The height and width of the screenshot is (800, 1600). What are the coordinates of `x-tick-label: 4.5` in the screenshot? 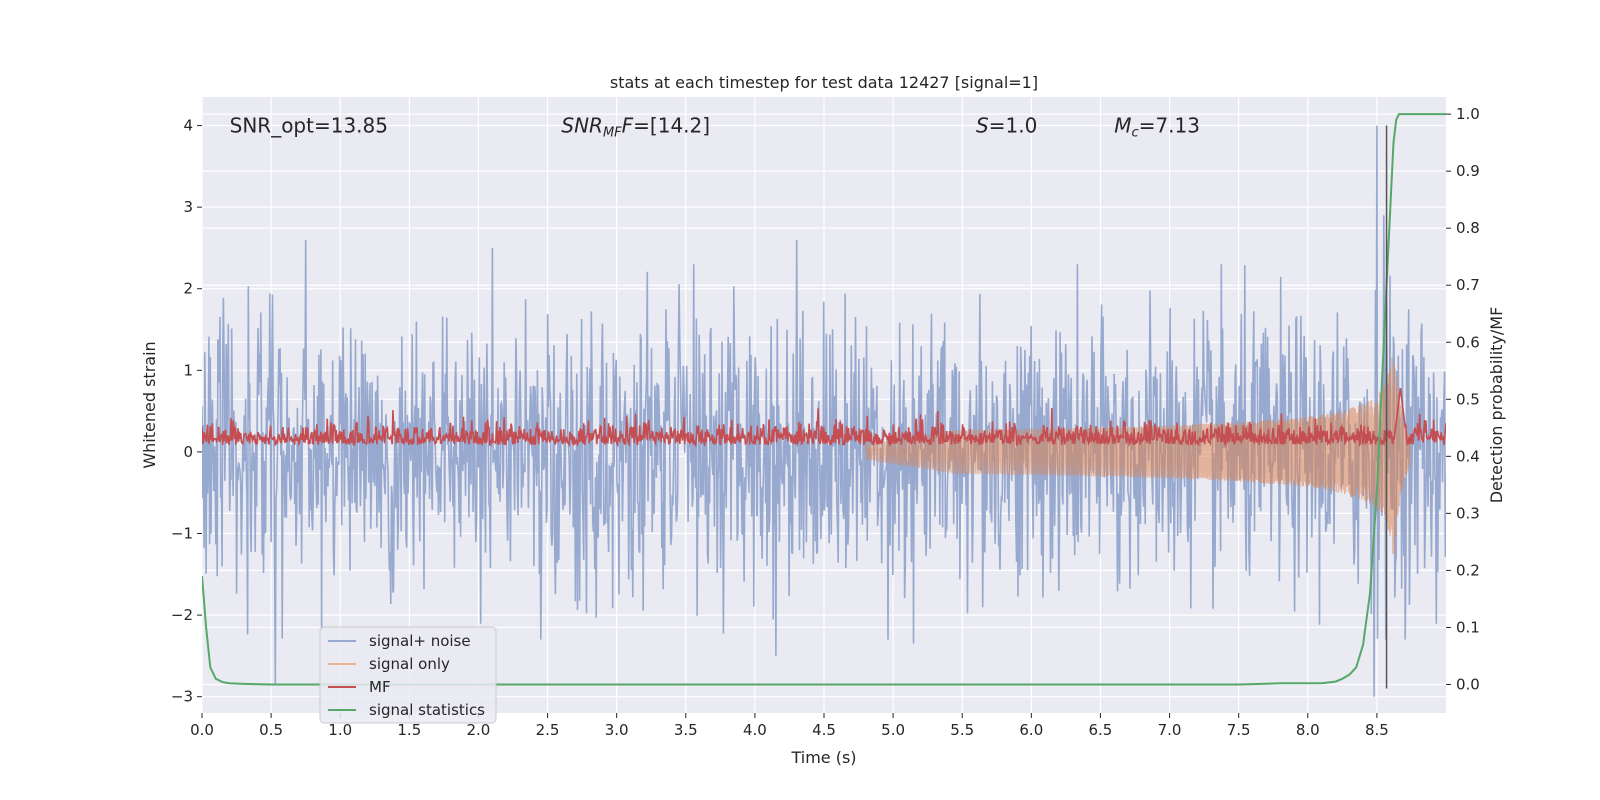 It's located at (824, 730).